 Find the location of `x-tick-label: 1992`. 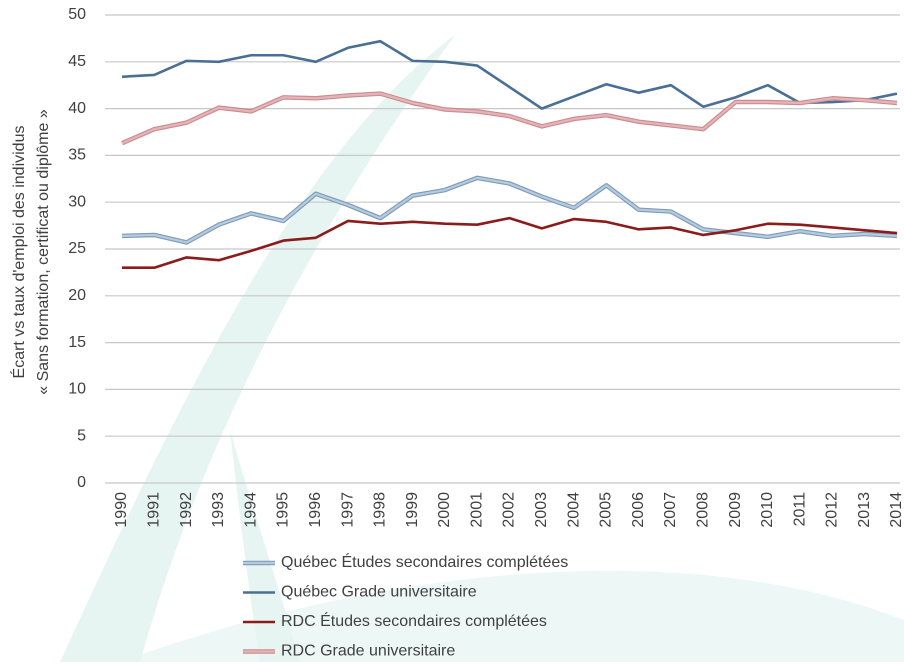

x-tick-label: 1992 is located at coordinates (186, 510).